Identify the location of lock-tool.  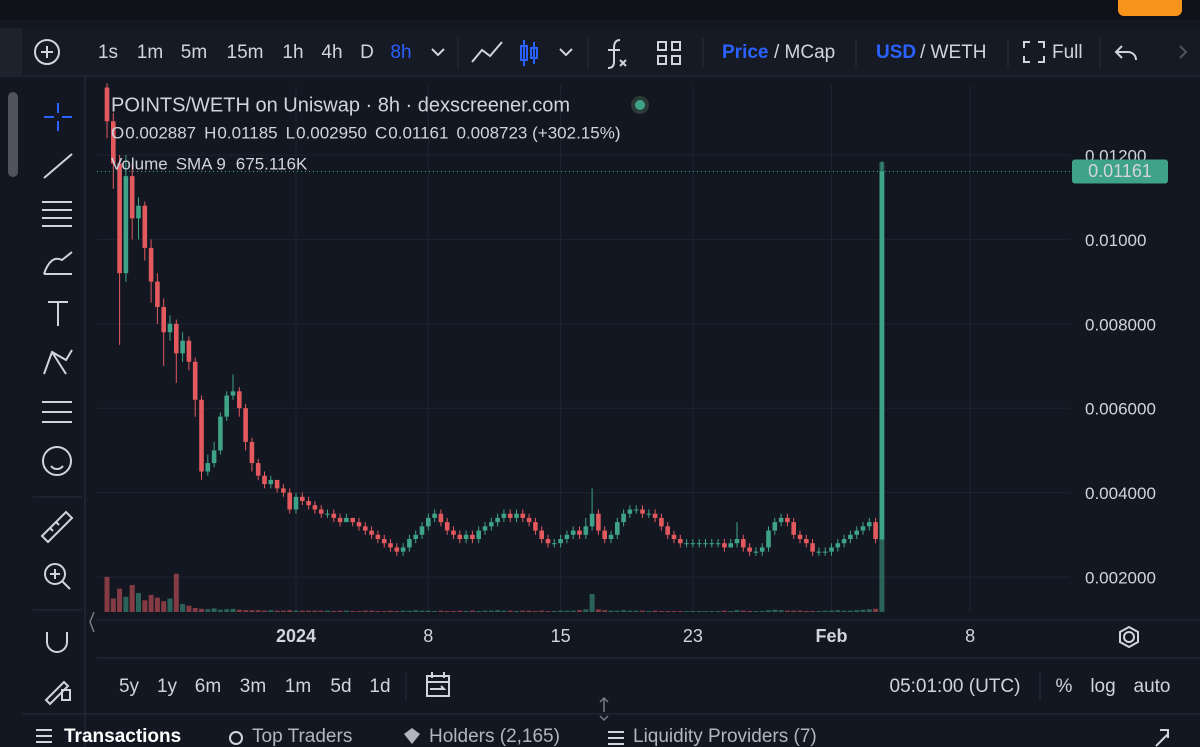
(57, 693).